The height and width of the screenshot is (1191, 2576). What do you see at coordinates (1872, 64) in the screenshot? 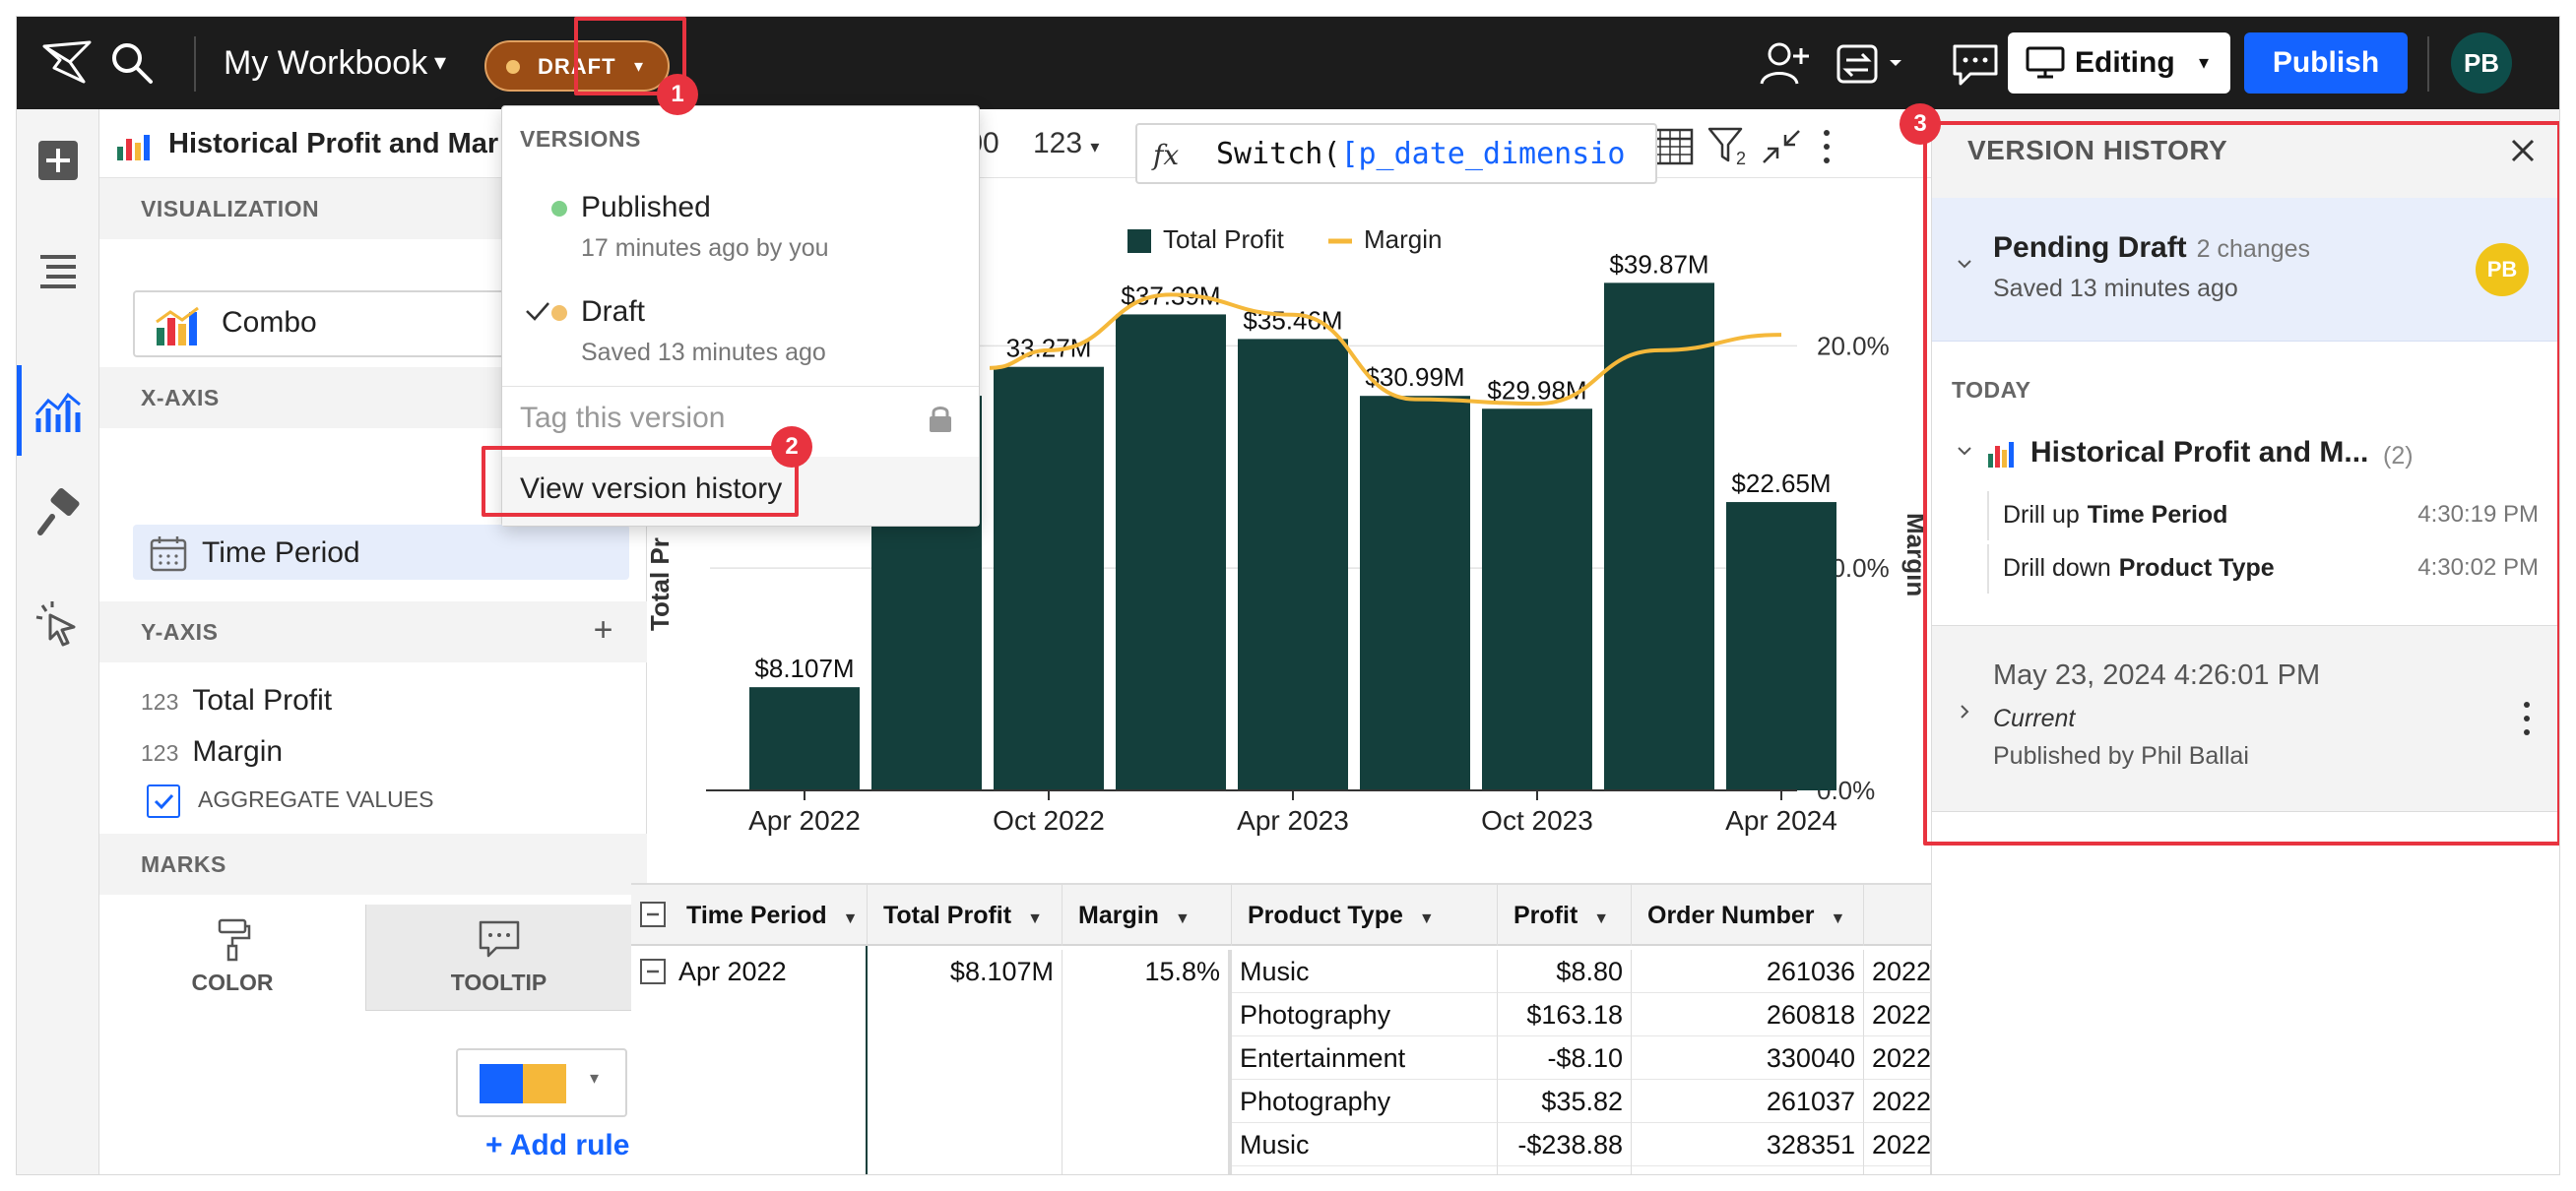
I see `sync-menu-icon` at bounding box center [1872, 64].